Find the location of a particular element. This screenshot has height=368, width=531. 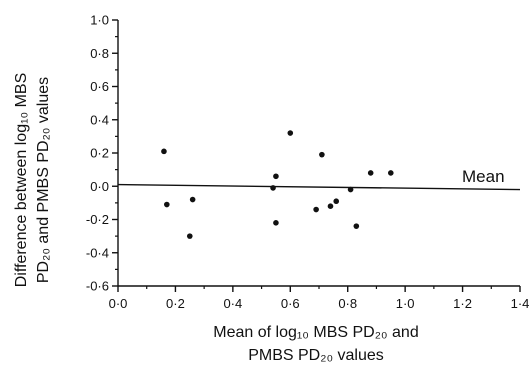

x-axis-title-line1: Mean of log₁₀ MBS PD₂₀ and is located at coordinates (315, 332).